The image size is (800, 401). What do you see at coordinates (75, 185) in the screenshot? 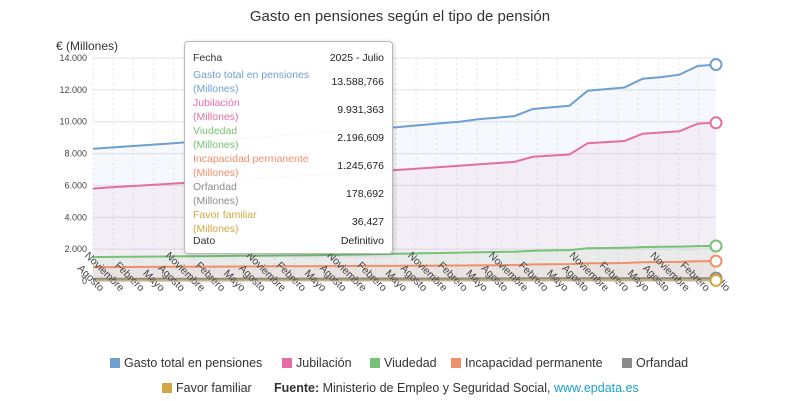
I see `y-tick-label: 6.000` at bounding box center [75, 185].